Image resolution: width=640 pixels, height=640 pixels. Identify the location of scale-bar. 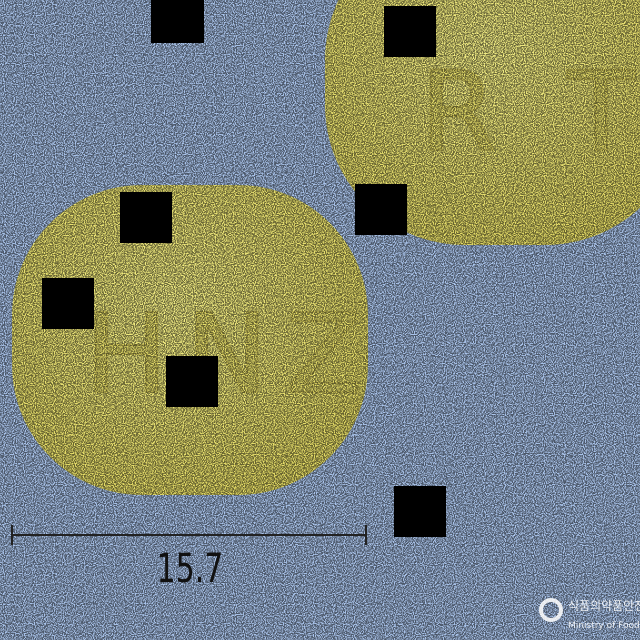
(189, 535).